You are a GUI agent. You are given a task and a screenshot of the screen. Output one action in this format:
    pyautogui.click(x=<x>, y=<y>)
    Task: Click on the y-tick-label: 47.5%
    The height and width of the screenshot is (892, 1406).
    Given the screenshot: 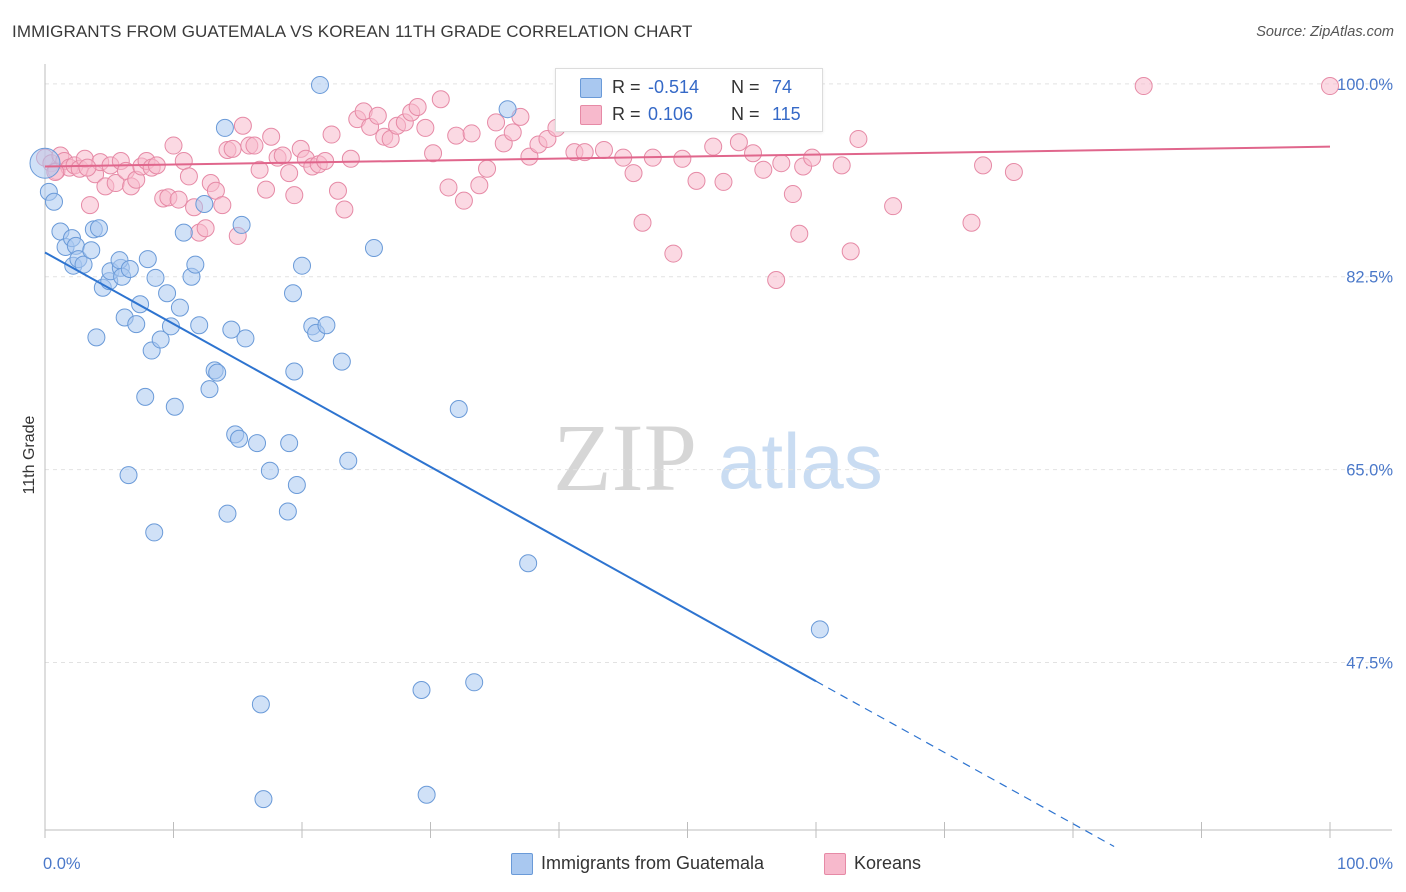 What is the action you would take?
    pyautogui.click(x=1369, y=663)
    